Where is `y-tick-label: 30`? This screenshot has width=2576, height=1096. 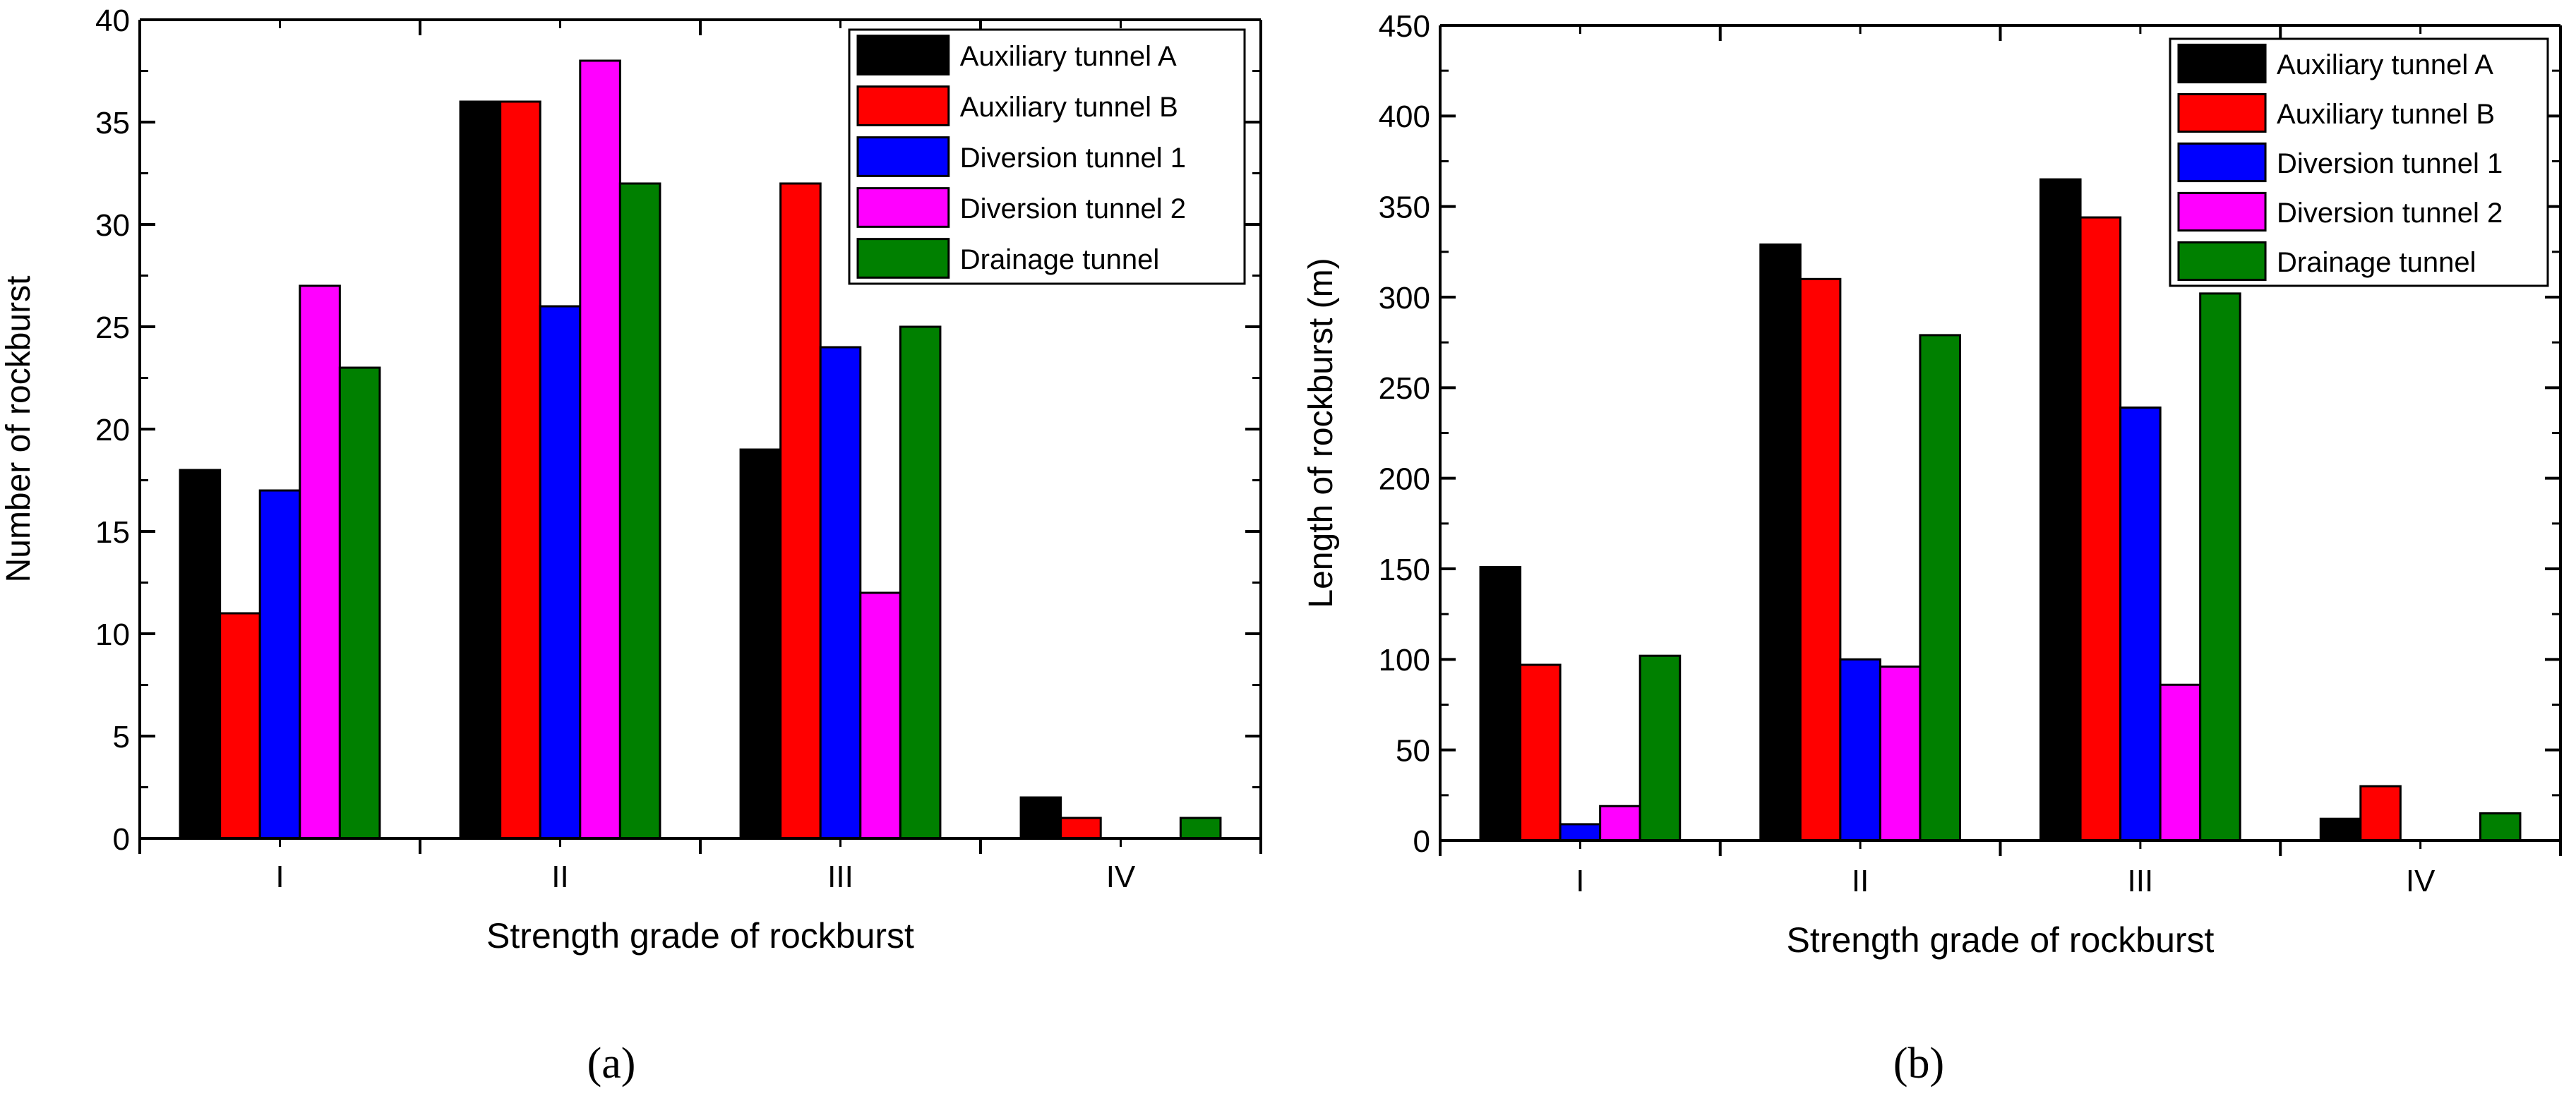
y-tick-label: 30 is located at coordinates (112, 226).